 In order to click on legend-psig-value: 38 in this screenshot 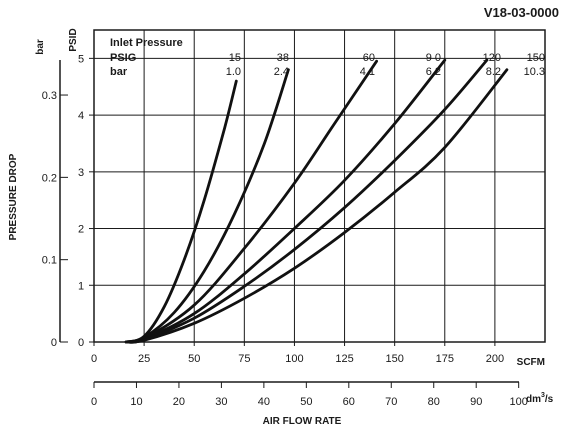, I will do `click(283, 58)`.